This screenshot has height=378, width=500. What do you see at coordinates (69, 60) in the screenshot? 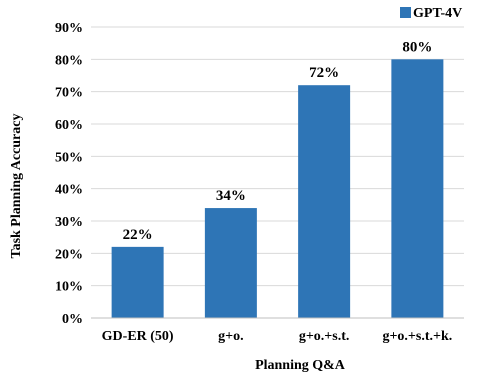
I see `y-tick-label: 80%` at bounding box center [69, 60].